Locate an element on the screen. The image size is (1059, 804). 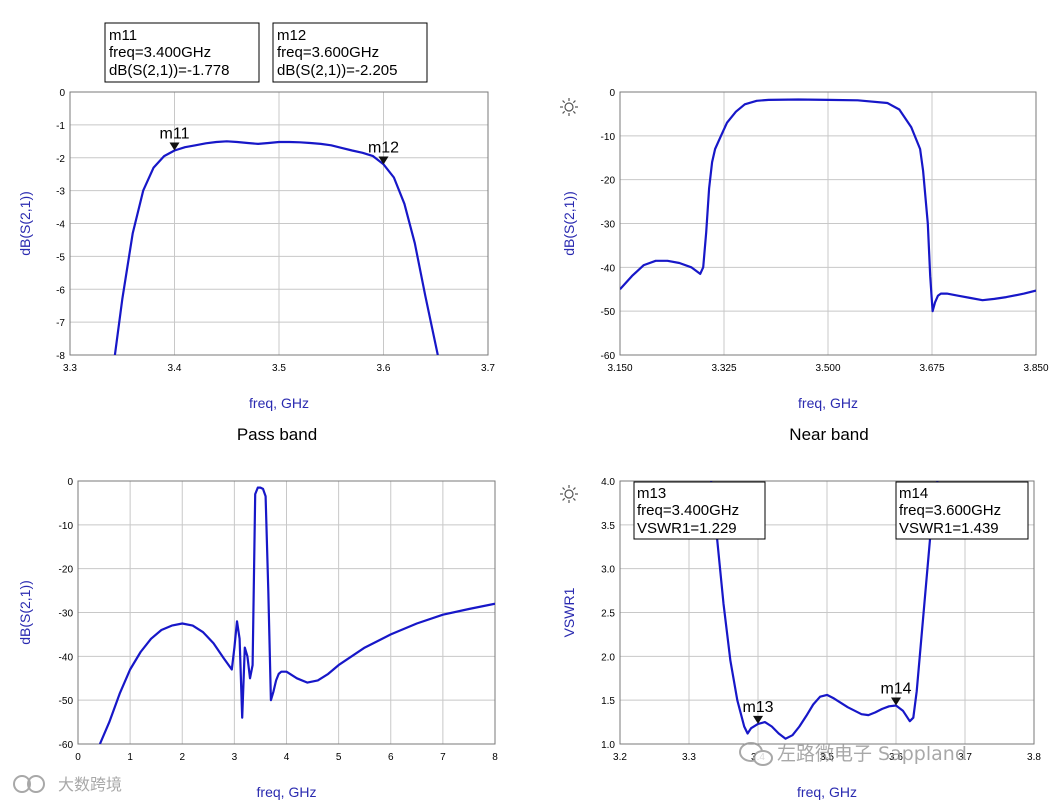
y-tick-label: -7 is located at coordinates (60, 323).